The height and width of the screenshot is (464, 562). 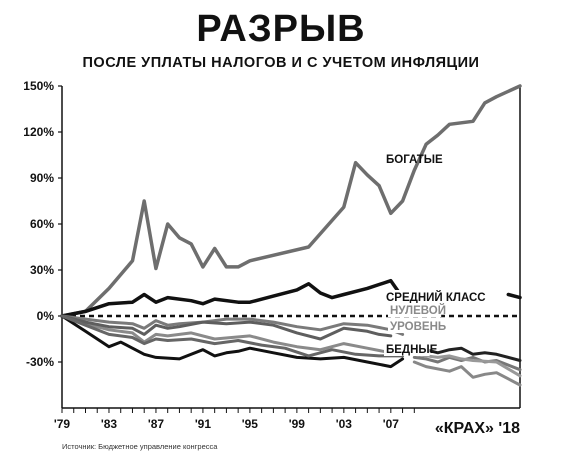 I want to click on x-tick-label: '87, so click(x=156, y=424).